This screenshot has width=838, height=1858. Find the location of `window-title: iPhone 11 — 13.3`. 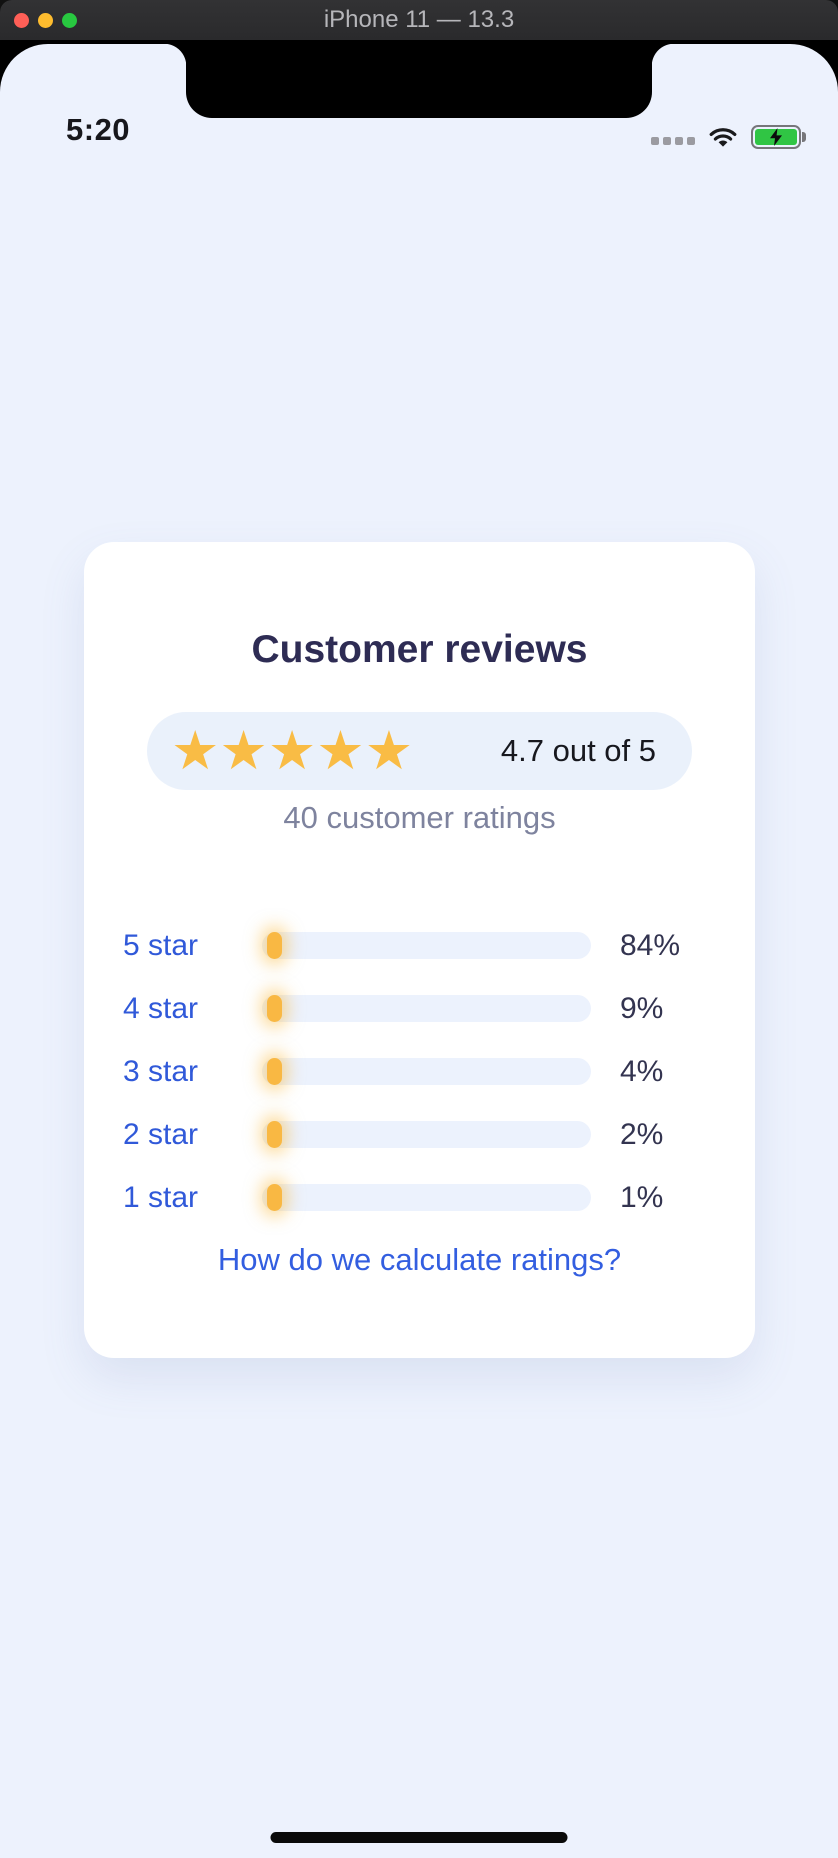

window-title: iPhone 11 — 13.3 is located at coordinates (419, 19).